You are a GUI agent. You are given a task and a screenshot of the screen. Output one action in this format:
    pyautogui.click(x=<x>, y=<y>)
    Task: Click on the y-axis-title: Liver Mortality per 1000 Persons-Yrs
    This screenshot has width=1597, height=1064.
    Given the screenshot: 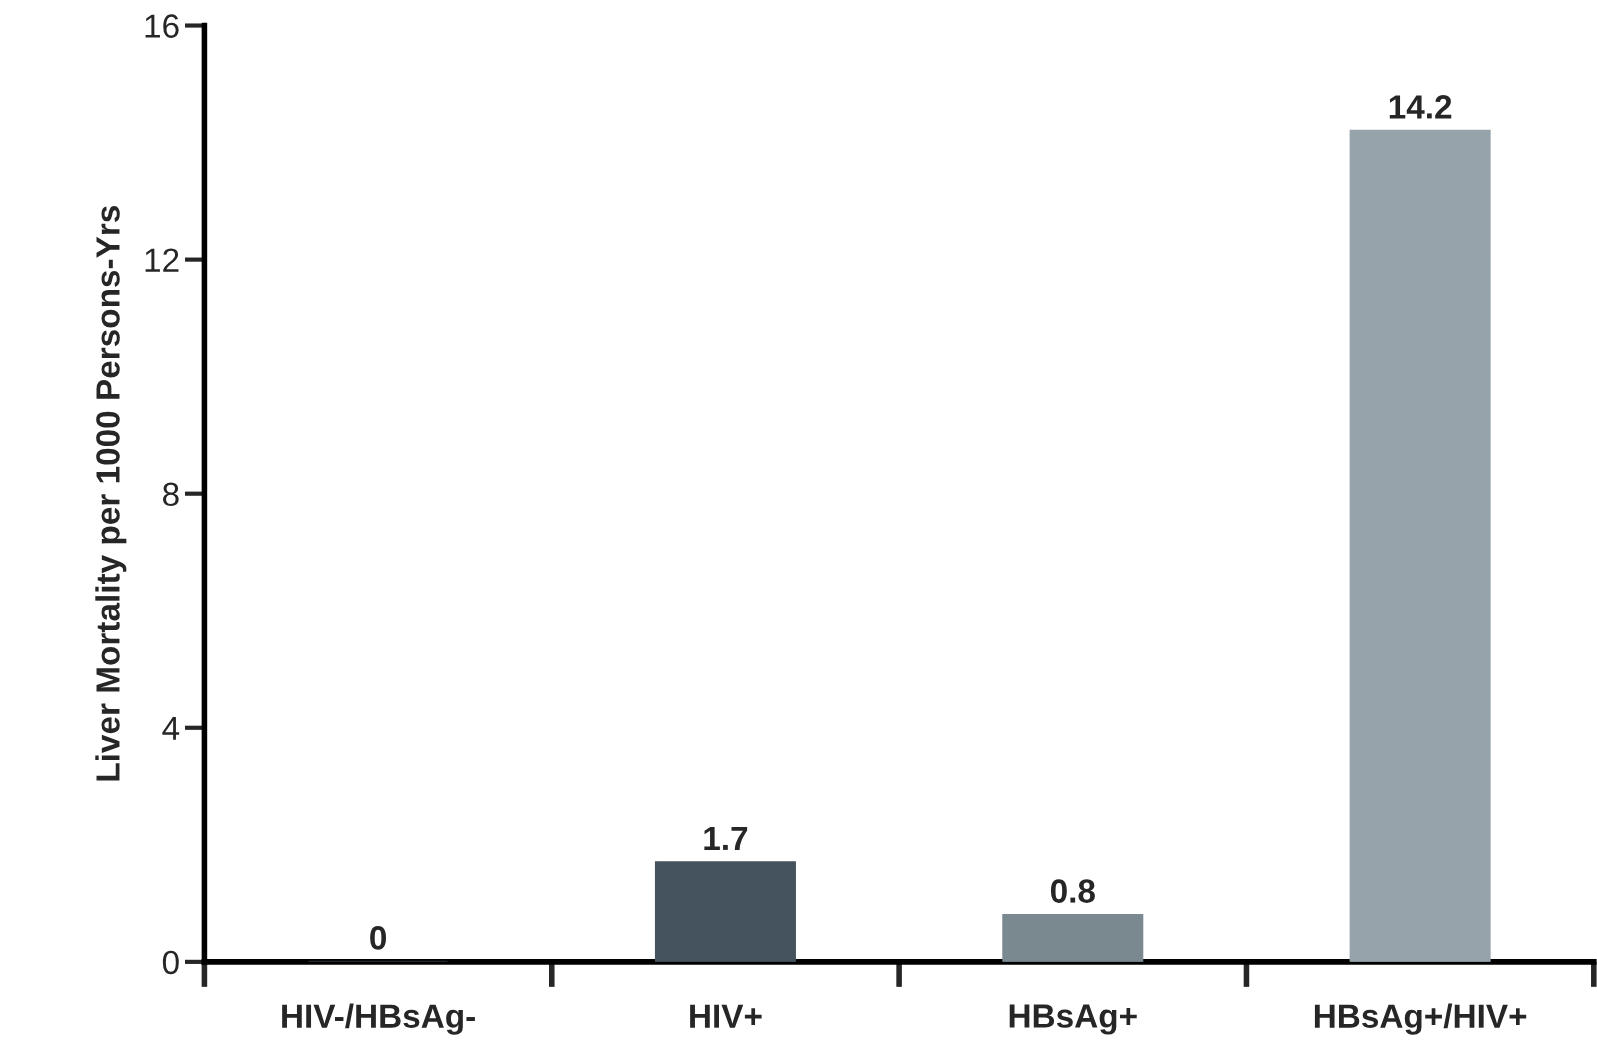 What is the action you would take?
    pyautogui.click(x=111, y=493)
    